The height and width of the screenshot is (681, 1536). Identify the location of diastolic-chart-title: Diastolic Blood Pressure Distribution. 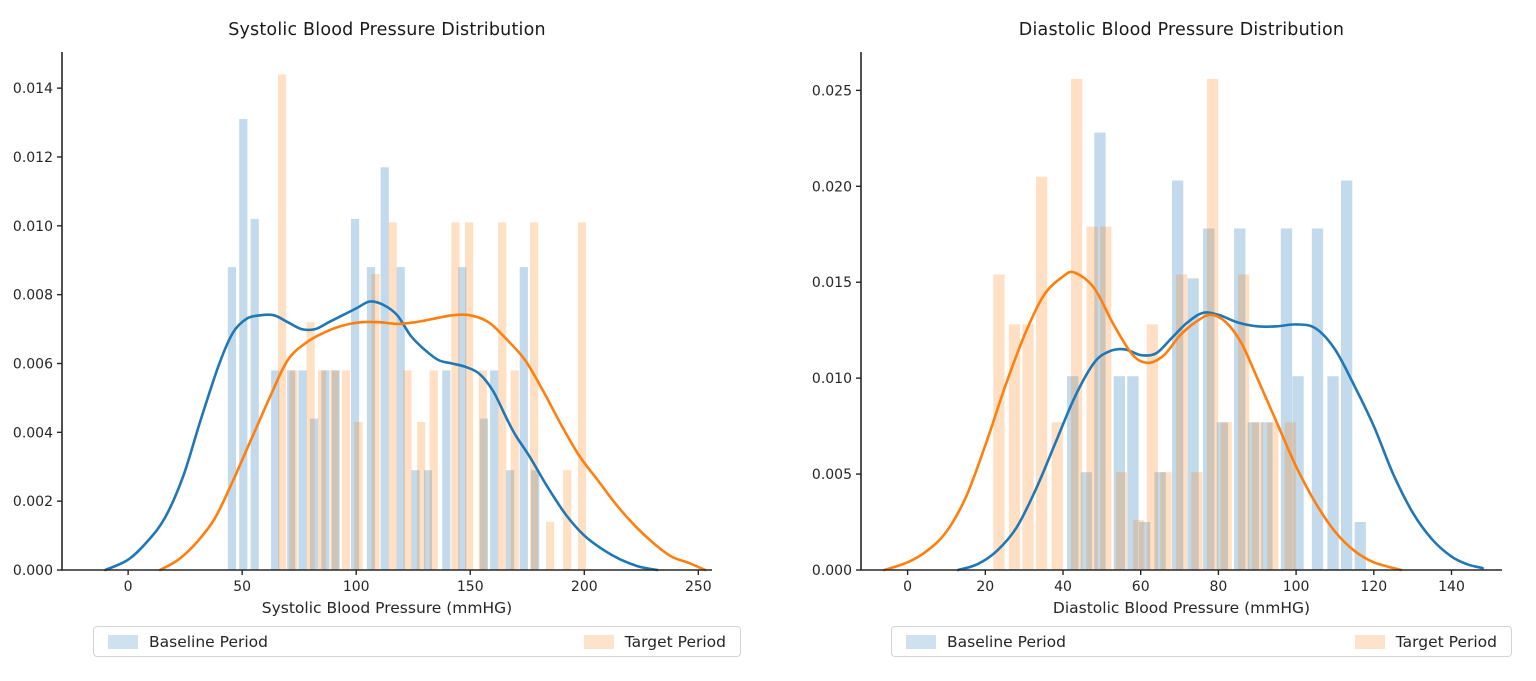
(1181, 30).